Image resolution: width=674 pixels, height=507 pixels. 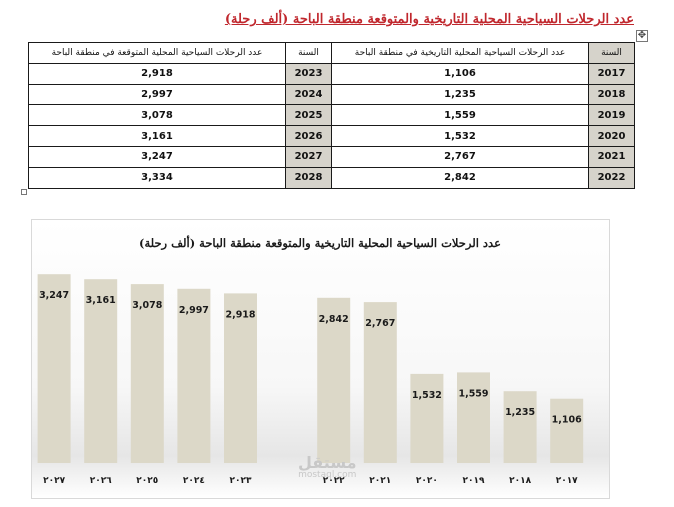 What do you see at coordinates (611, 177) in the screenshot?
I see `cell-hist-year: 2022` at bounding box center [611, 177].